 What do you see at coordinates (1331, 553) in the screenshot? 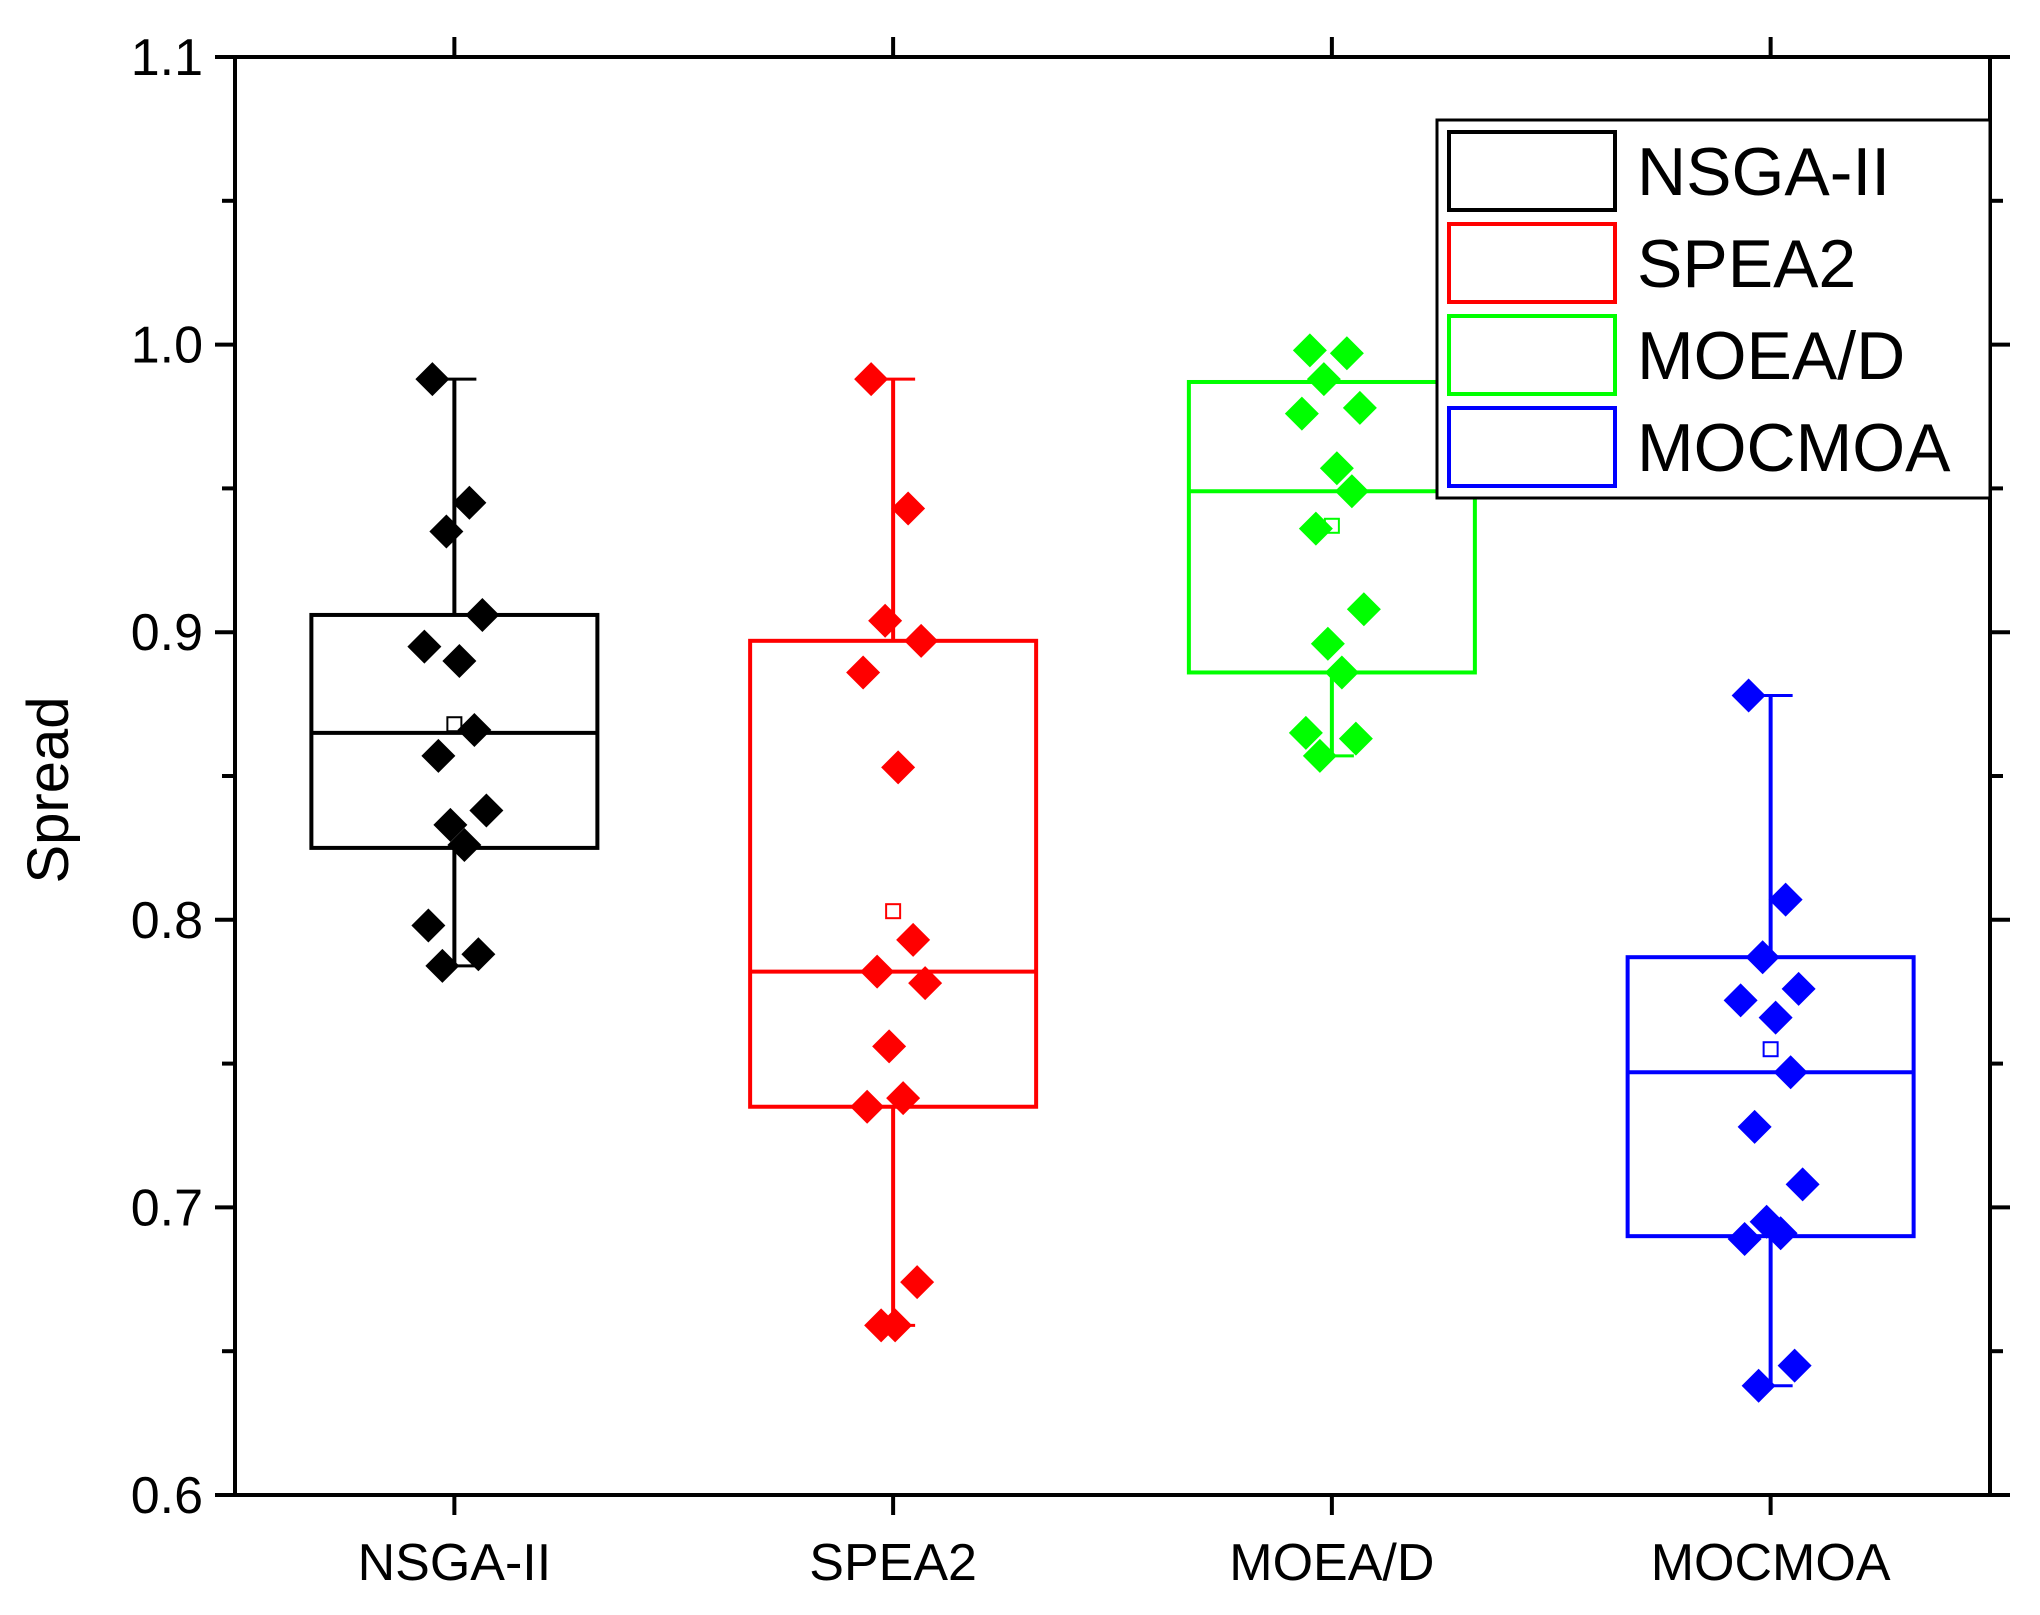
I see `series-moea-d` at bounding box center [1331, 553].